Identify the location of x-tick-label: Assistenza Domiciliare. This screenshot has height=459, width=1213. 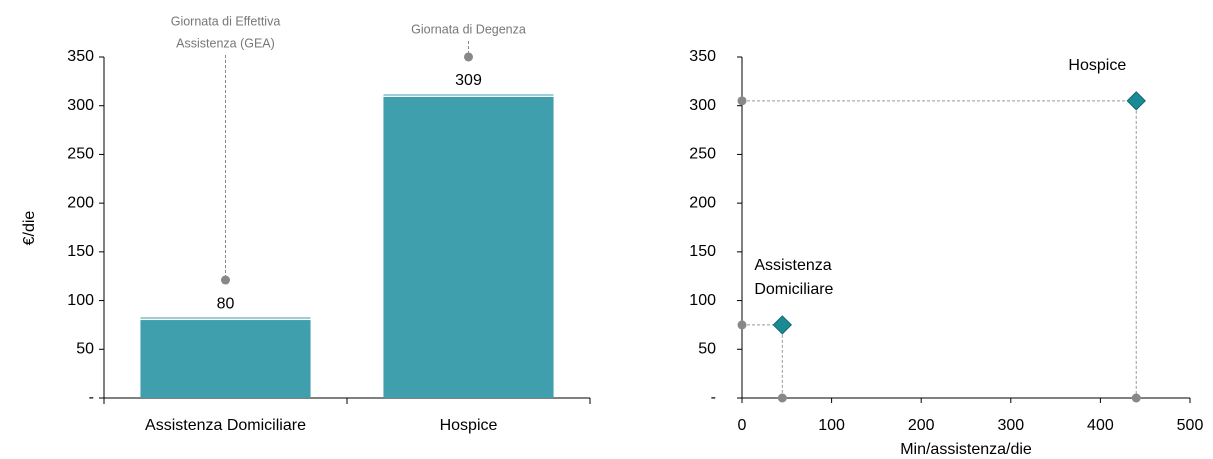
(225, 425).